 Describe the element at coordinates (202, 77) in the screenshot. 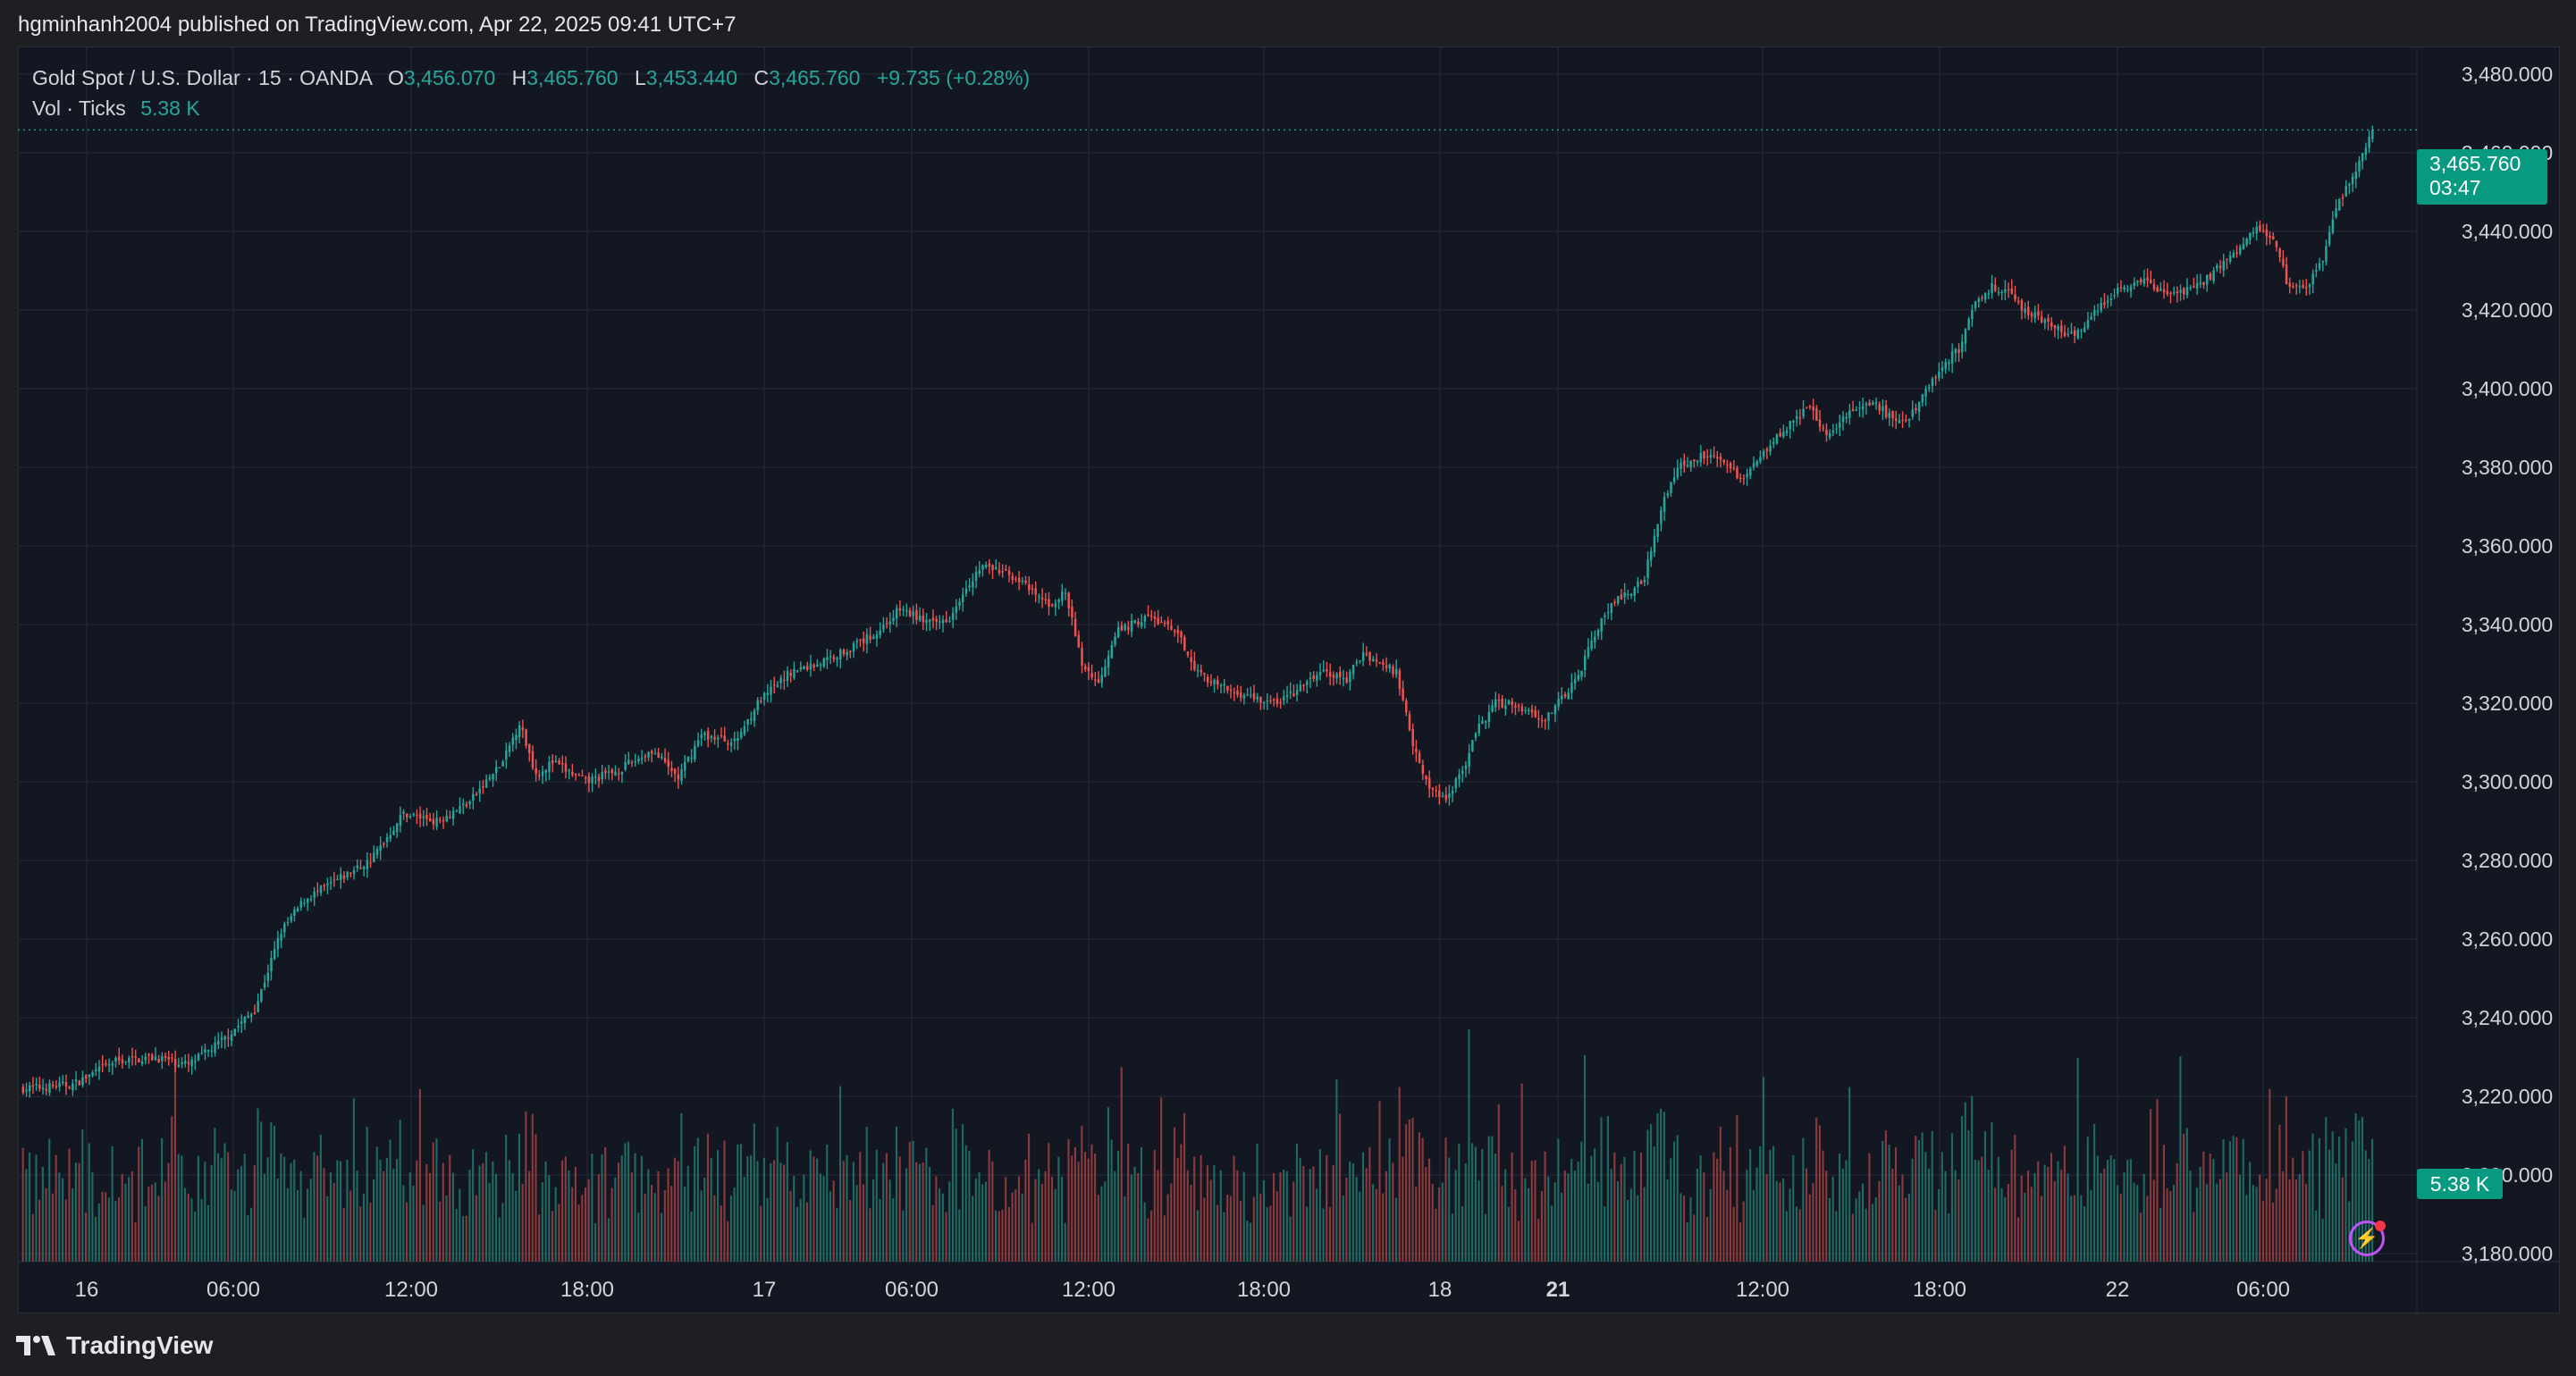

I see `symbol-name: Gold Spot / U.S. Dollar · 15 · OANDA` at that location.